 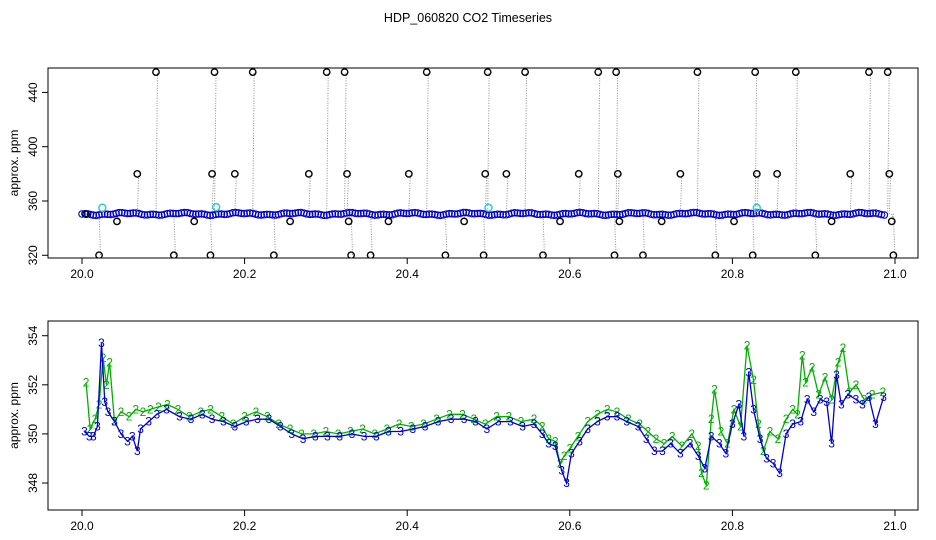 What do you see at coordinates (33, 335) in the screenshot?
I see `y-tick-label: 354` at bounding box center [33, 335].